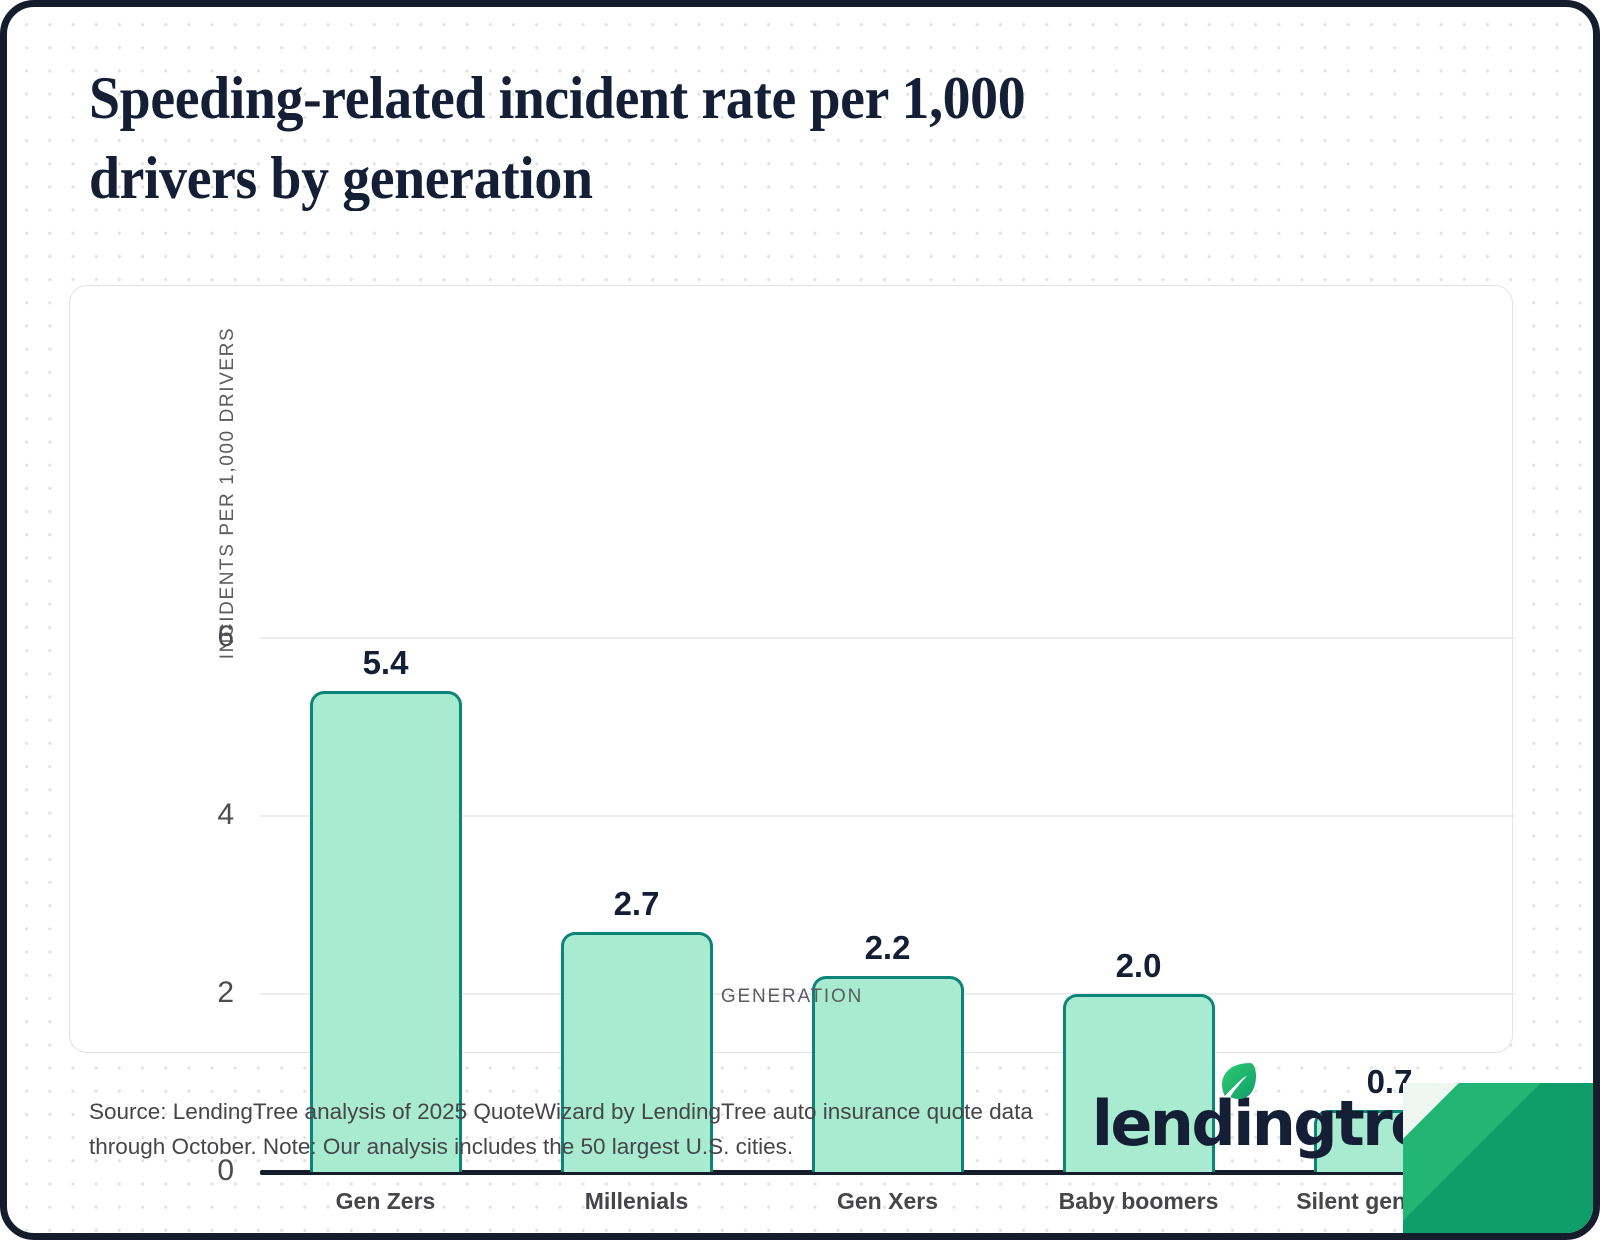 This screenshot has width=1600, height=1240. I want to click on bar-group: 2.7 Millenials, so click(636, 926).